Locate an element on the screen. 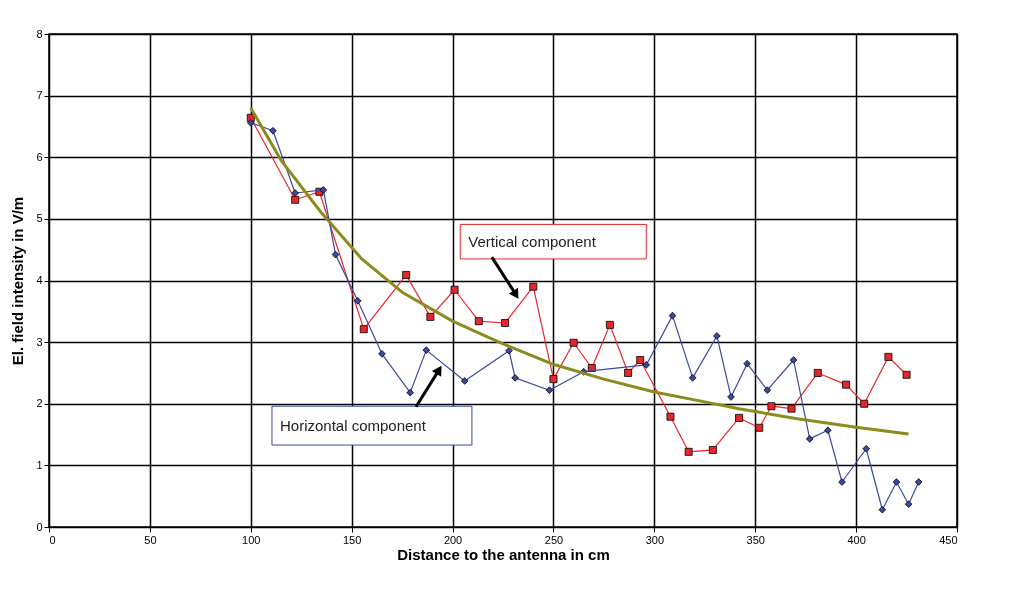  x-tick-label: 50 is located at coordinates (150, 539).